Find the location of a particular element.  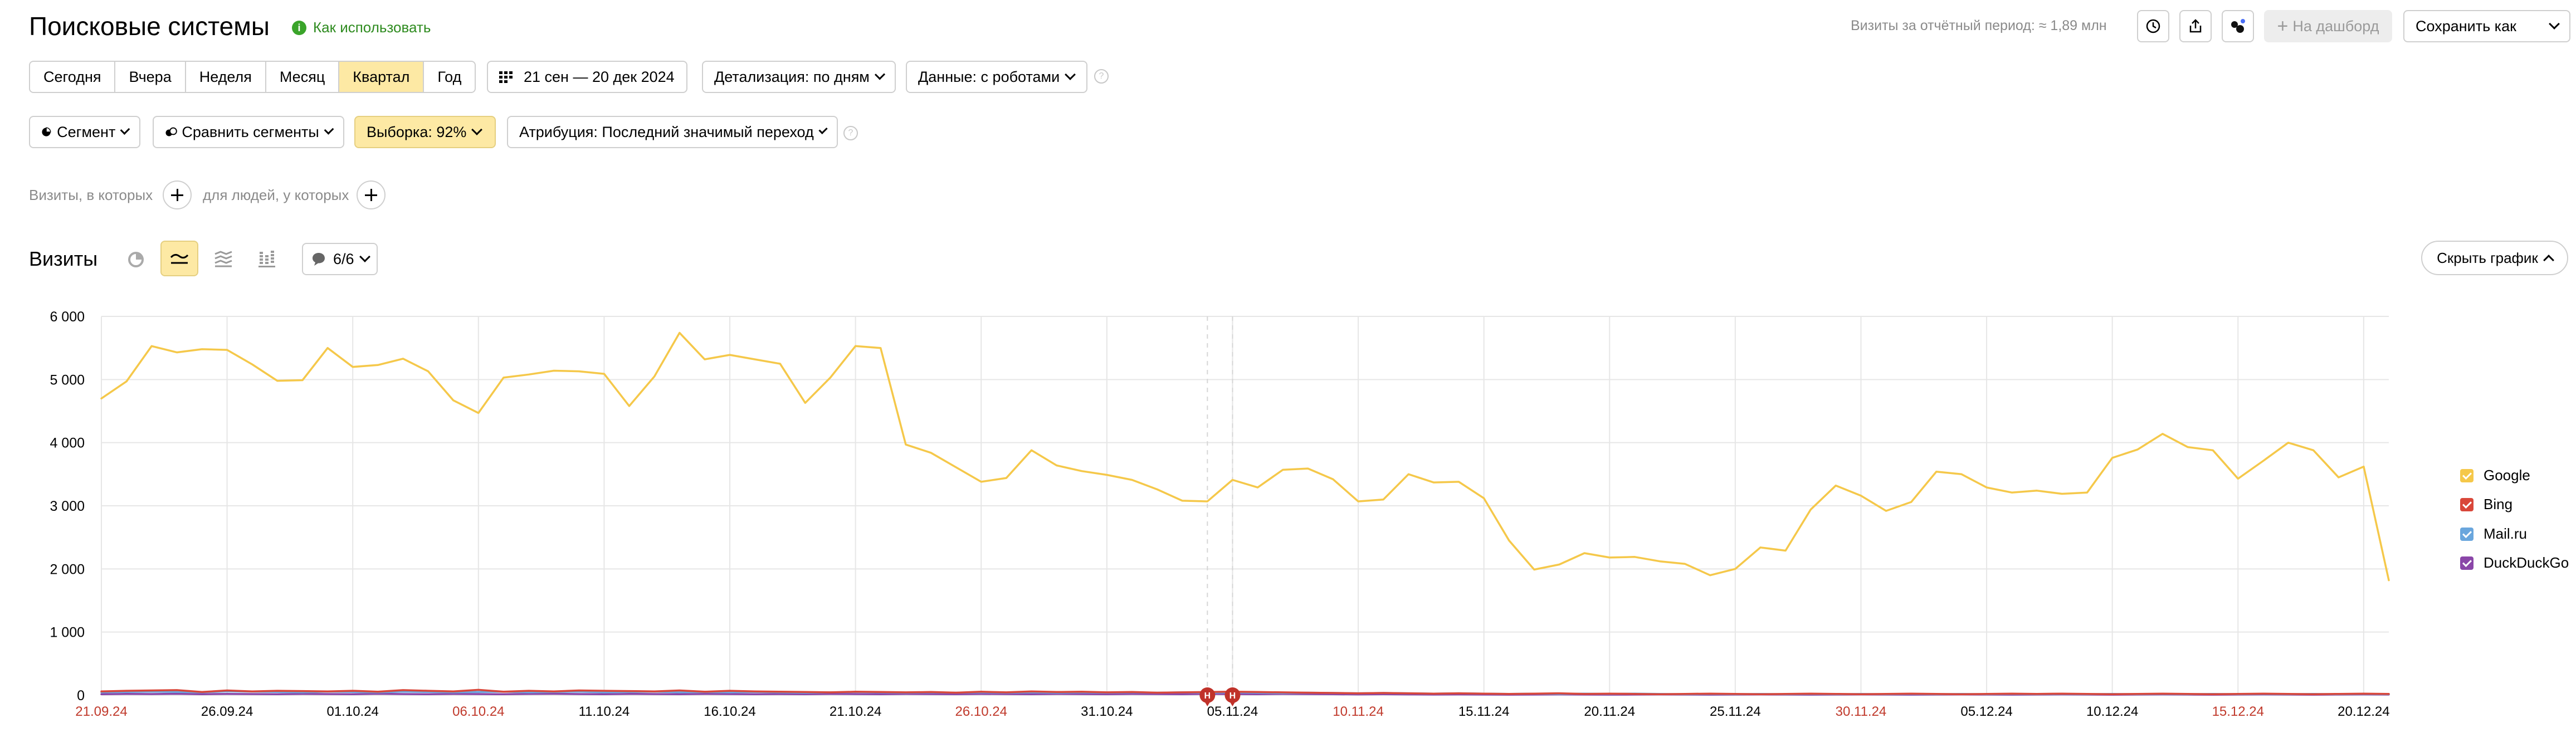

visits-filter-label: Визиты, в которых is located at coordinates (91, 195).